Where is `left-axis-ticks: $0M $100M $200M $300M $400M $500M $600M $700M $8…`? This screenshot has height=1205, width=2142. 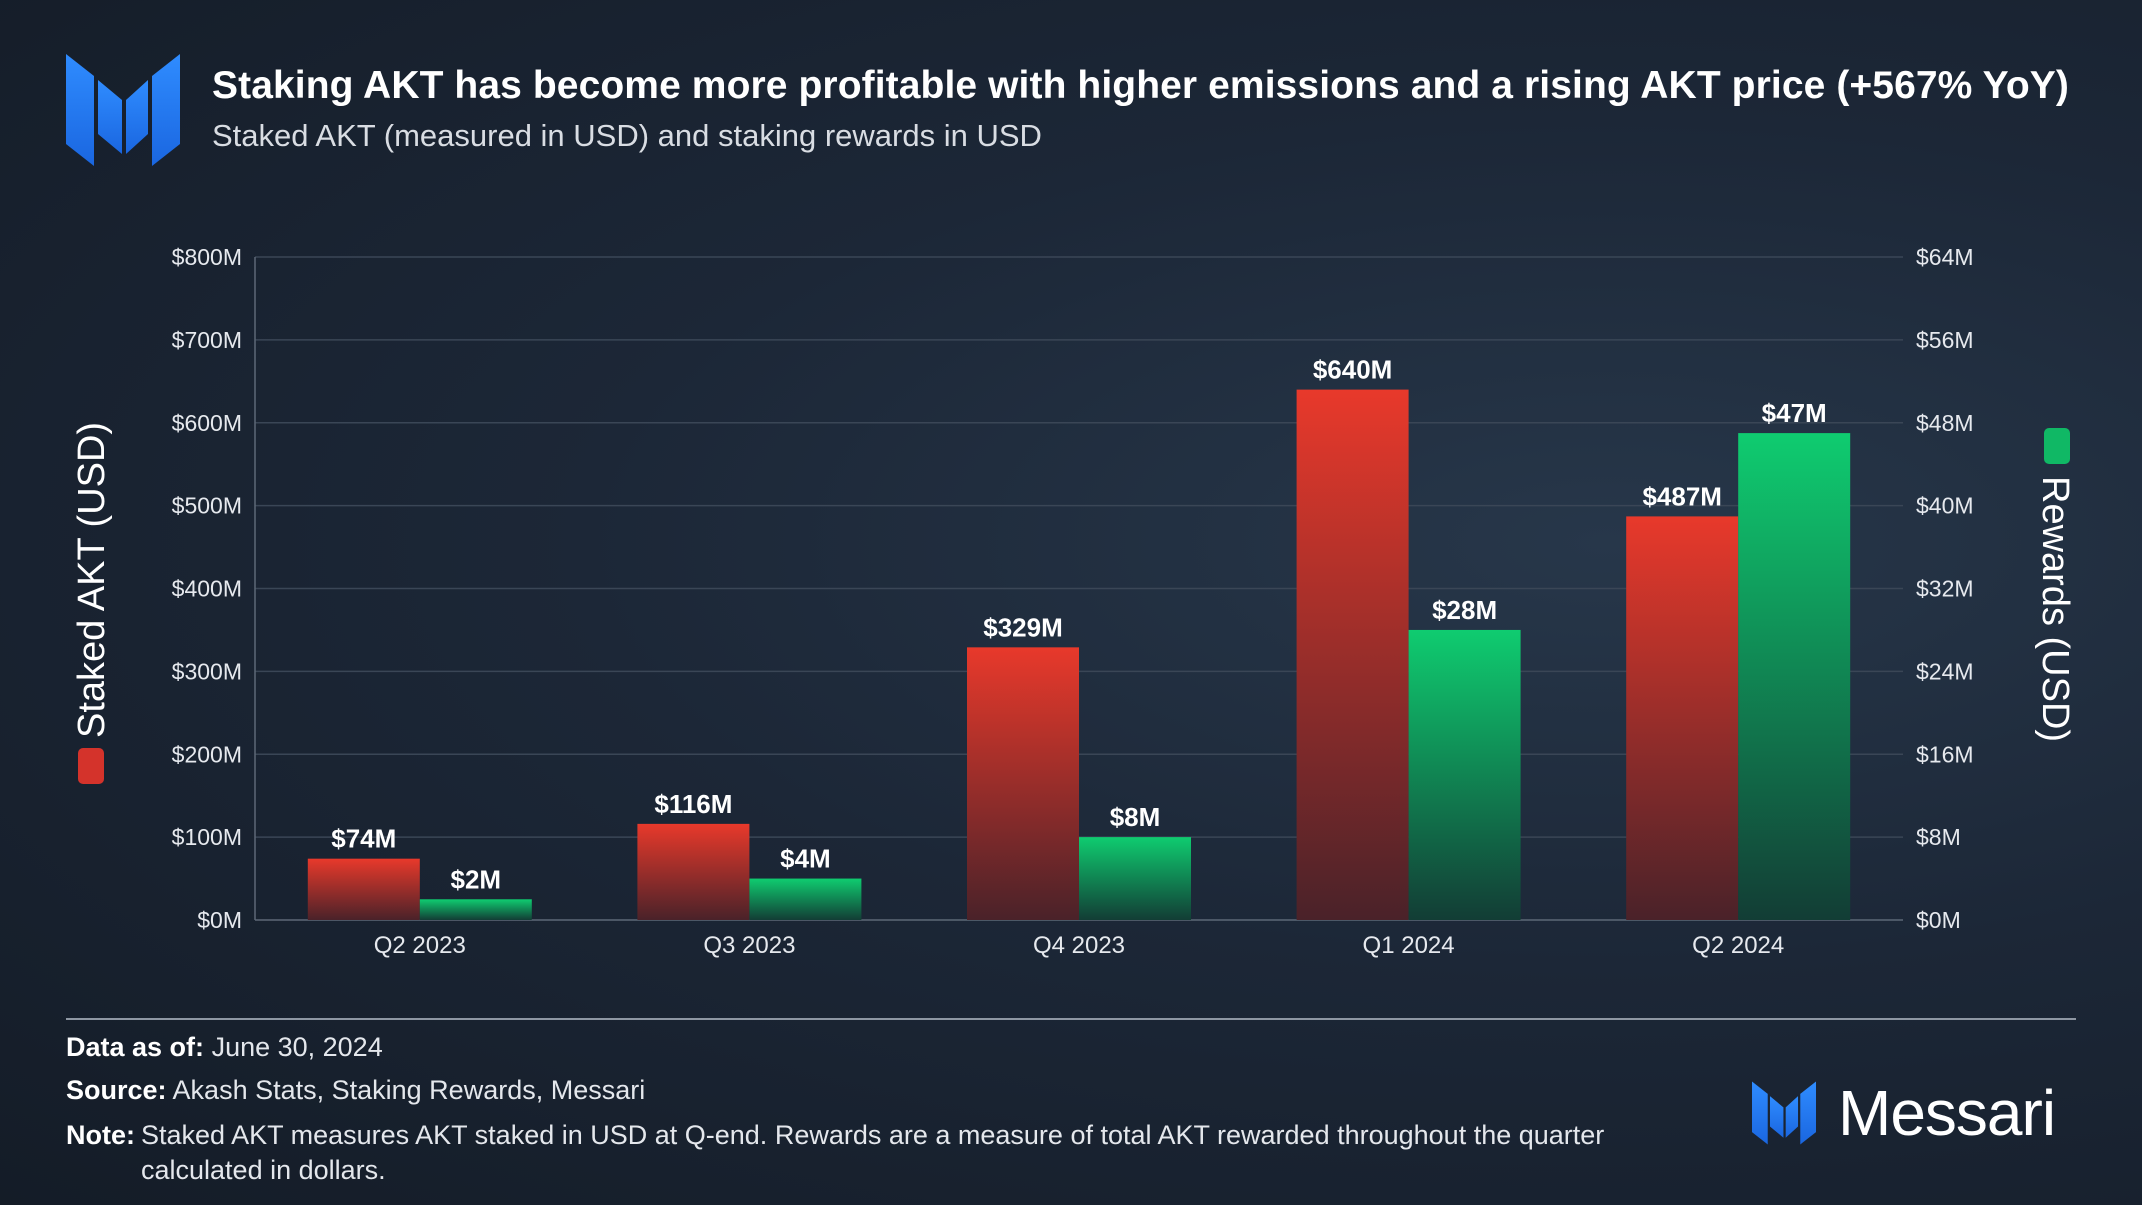 left-axis-ticks: $0M $100M $200M $300M $400M $500M $600M $700M $8… is located at coordinates (207, 588).